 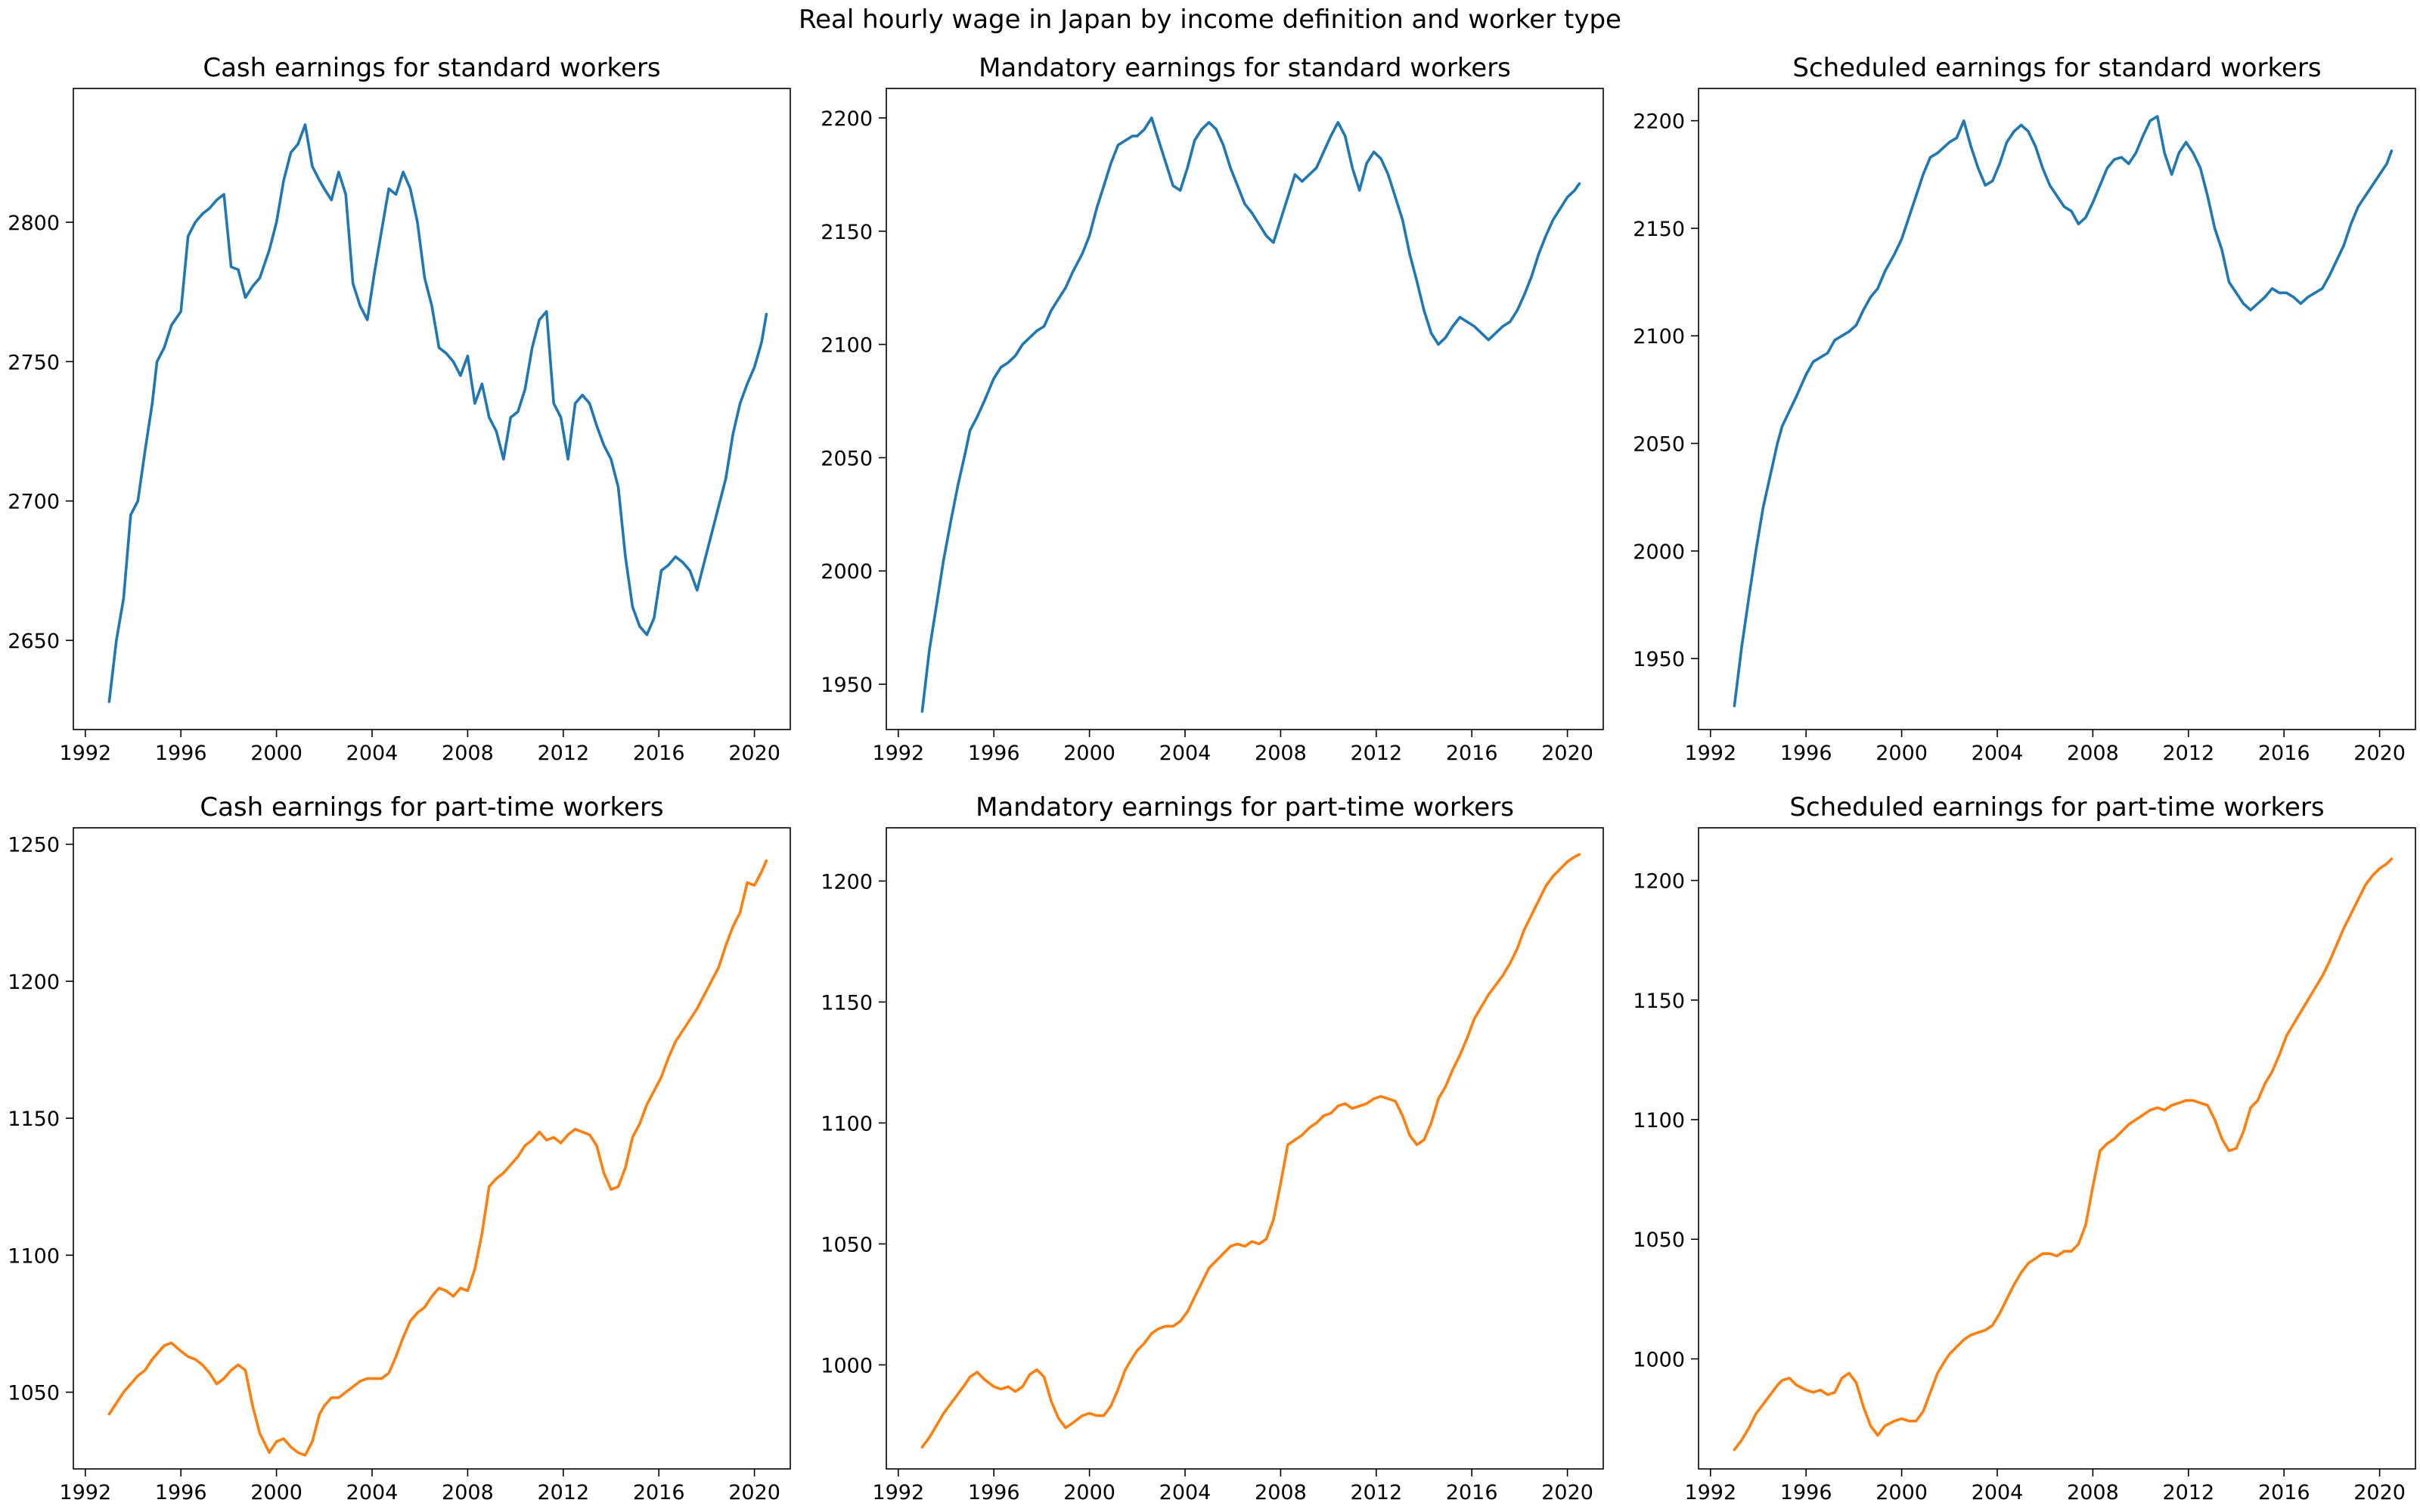 I want to click on y-tick-label: 1250, so click(x=34, y=845).